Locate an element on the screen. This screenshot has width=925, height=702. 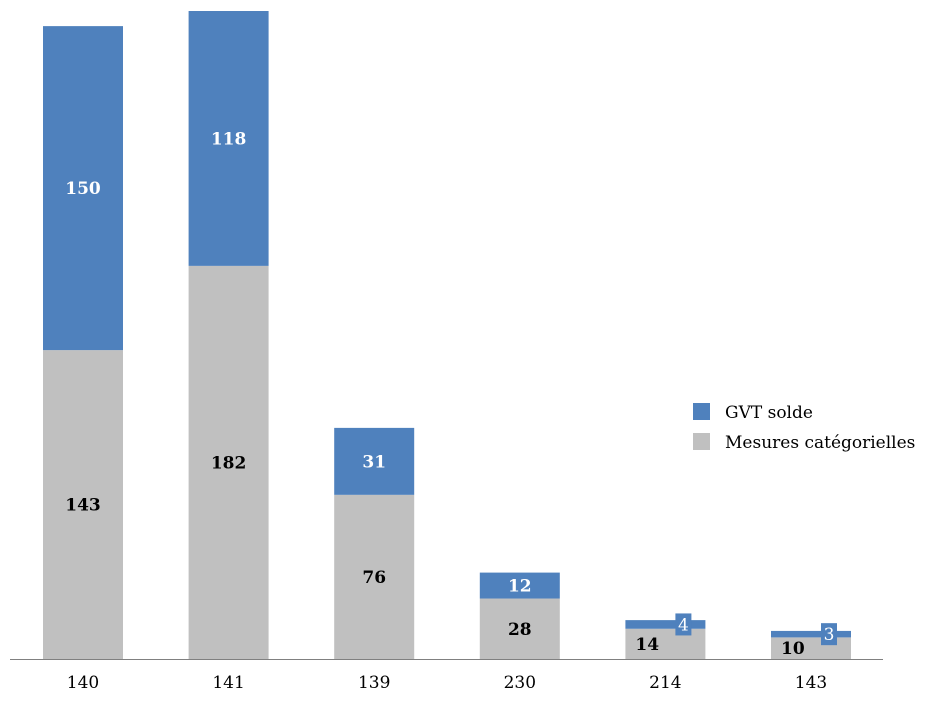
data-label-gvt-214: 4 is located at coordinates (683, 625).